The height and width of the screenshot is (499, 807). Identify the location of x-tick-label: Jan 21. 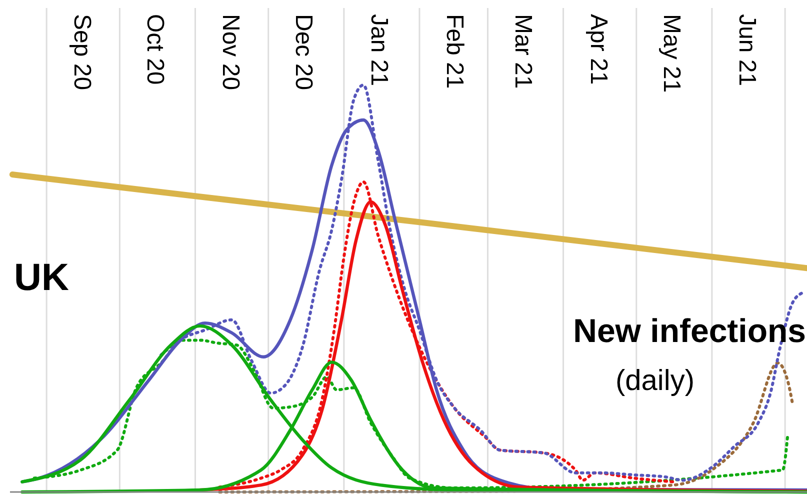
(379, 50).